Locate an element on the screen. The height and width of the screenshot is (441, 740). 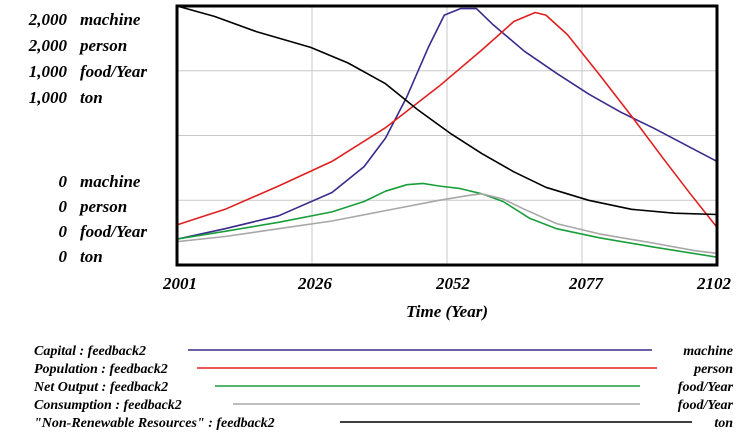
legend-series-name: Capital : feedback2 is located at coordinates (90, 351).